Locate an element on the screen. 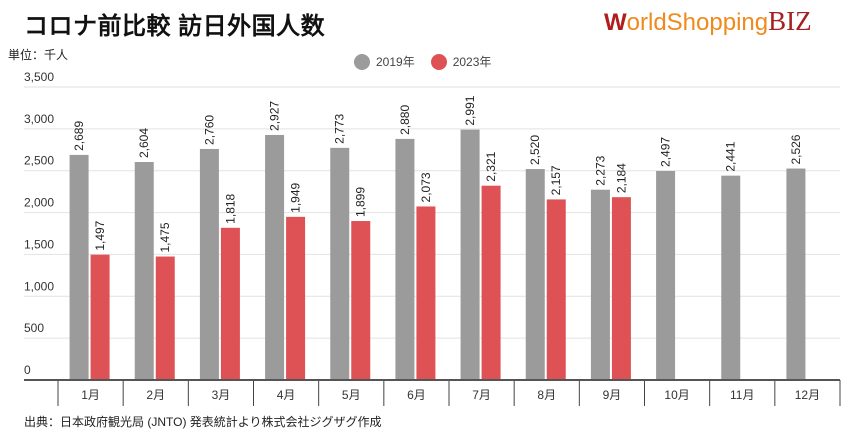  x-tick-label: 4月 is located at coordinates (286, 395).